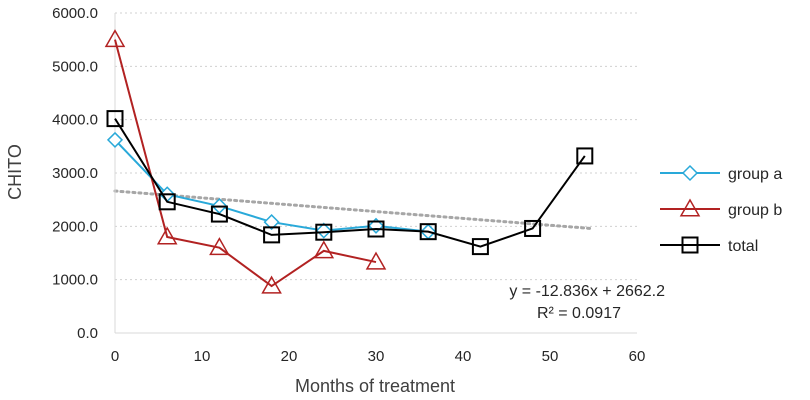 Image resolution: width=810 pixels, height=400 pixels. I want to click on y-tick-label: 6000.0, so click(75, 13).